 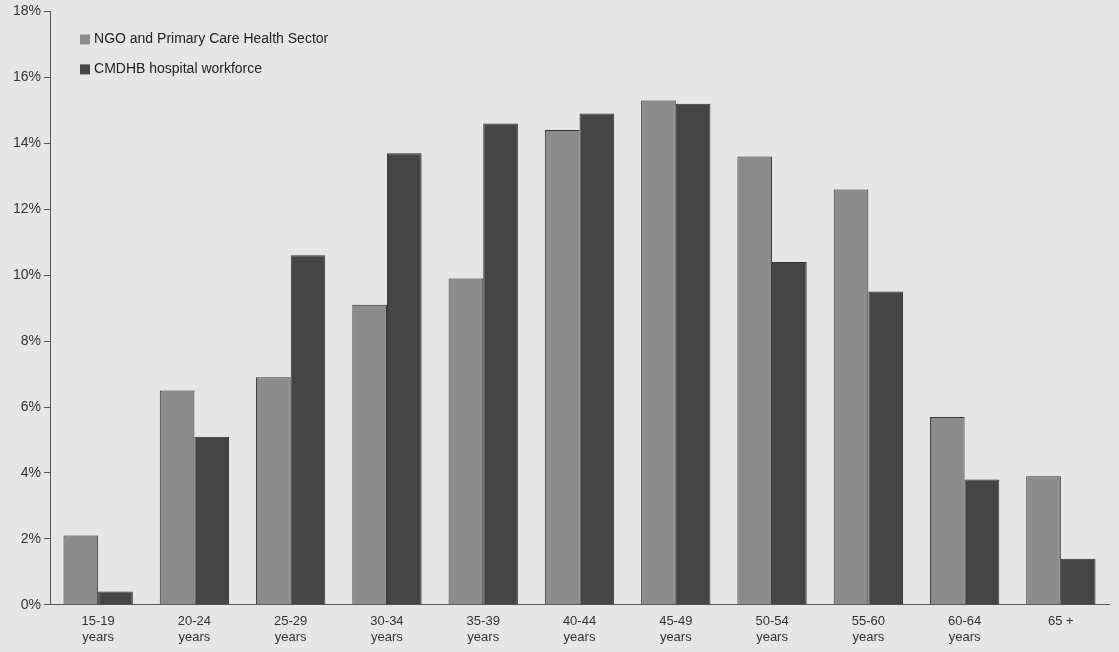 I want to click on x-tick-label: 40-44 years, so click(x=579, y=628).